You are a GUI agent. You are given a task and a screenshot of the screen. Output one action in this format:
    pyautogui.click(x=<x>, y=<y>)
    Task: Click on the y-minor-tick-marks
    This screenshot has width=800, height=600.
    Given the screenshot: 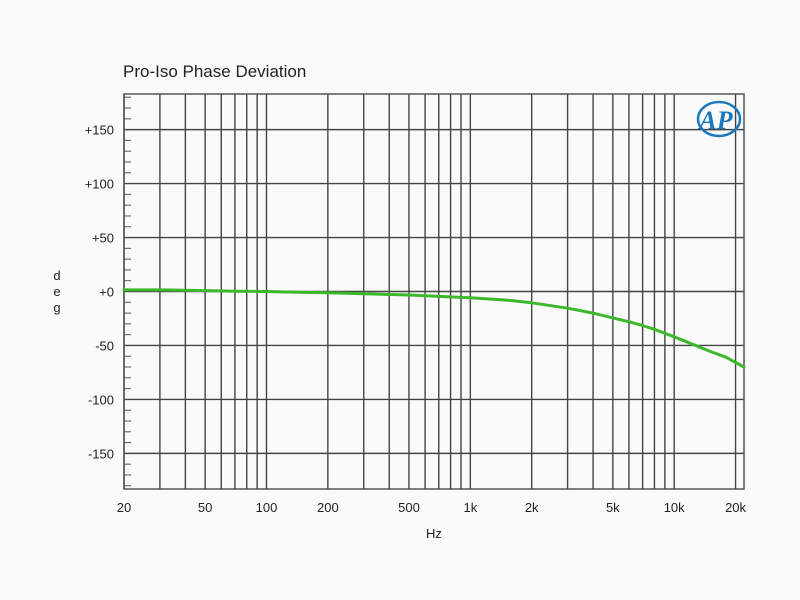 What is the action you would take?
    pyautogui.click(x=127, y=291)
    